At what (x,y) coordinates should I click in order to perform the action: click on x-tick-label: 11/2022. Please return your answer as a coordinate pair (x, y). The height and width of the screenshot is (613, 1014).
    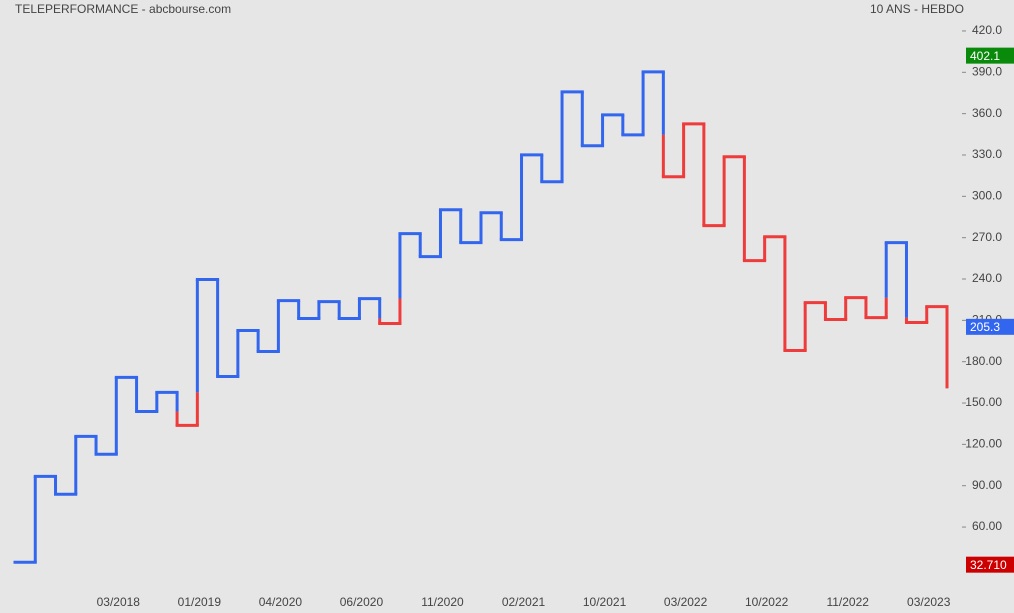
    Looking at the image, I should click on (847, 602).